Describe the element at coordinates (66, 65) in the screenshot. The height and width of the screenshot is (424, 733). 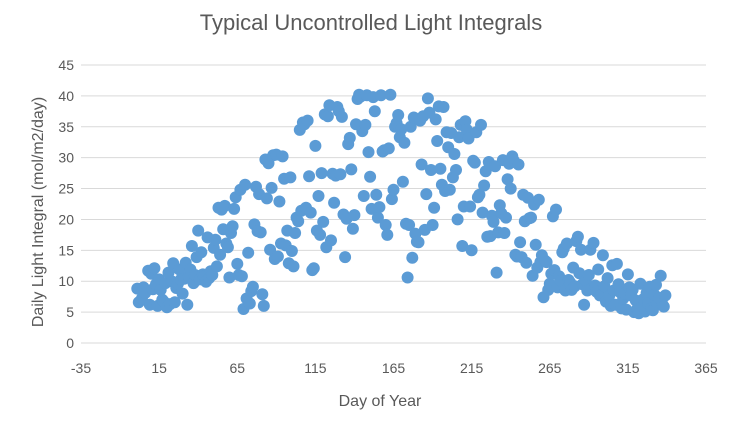
I see `y-tick-label: 45` at that location.